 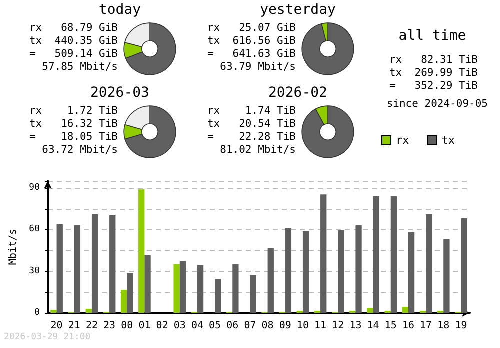 What do you see at coordinates (258, 67) in the screenshot?
I see `text: 63.79 Mbit/s` at bounding box center [258, 67].